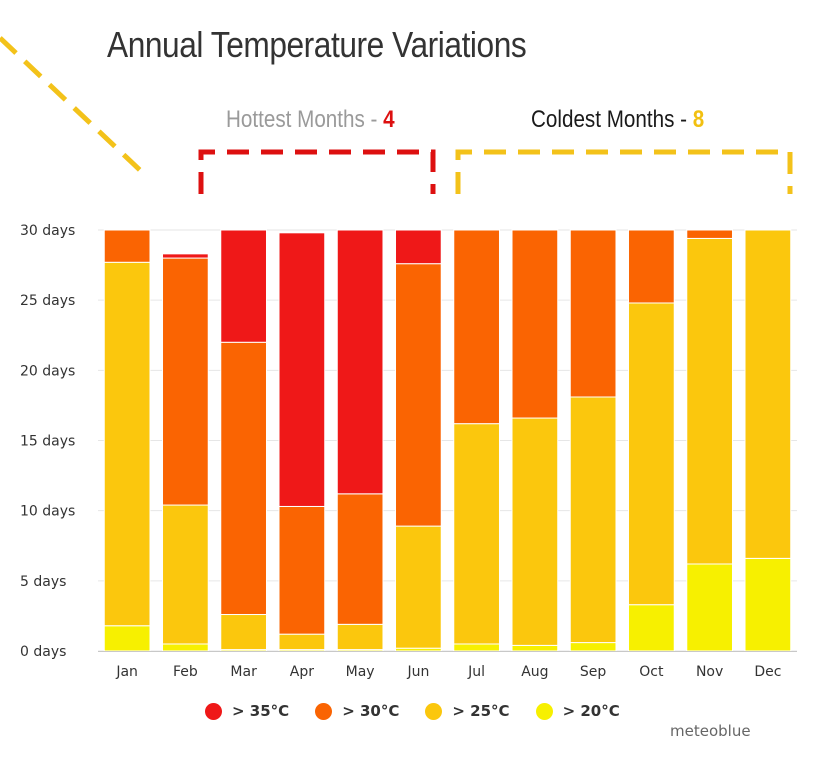 This screenshot has width=815, height=773. I want to click on coldest-label-text: Coldest Months, so click(603, 119).